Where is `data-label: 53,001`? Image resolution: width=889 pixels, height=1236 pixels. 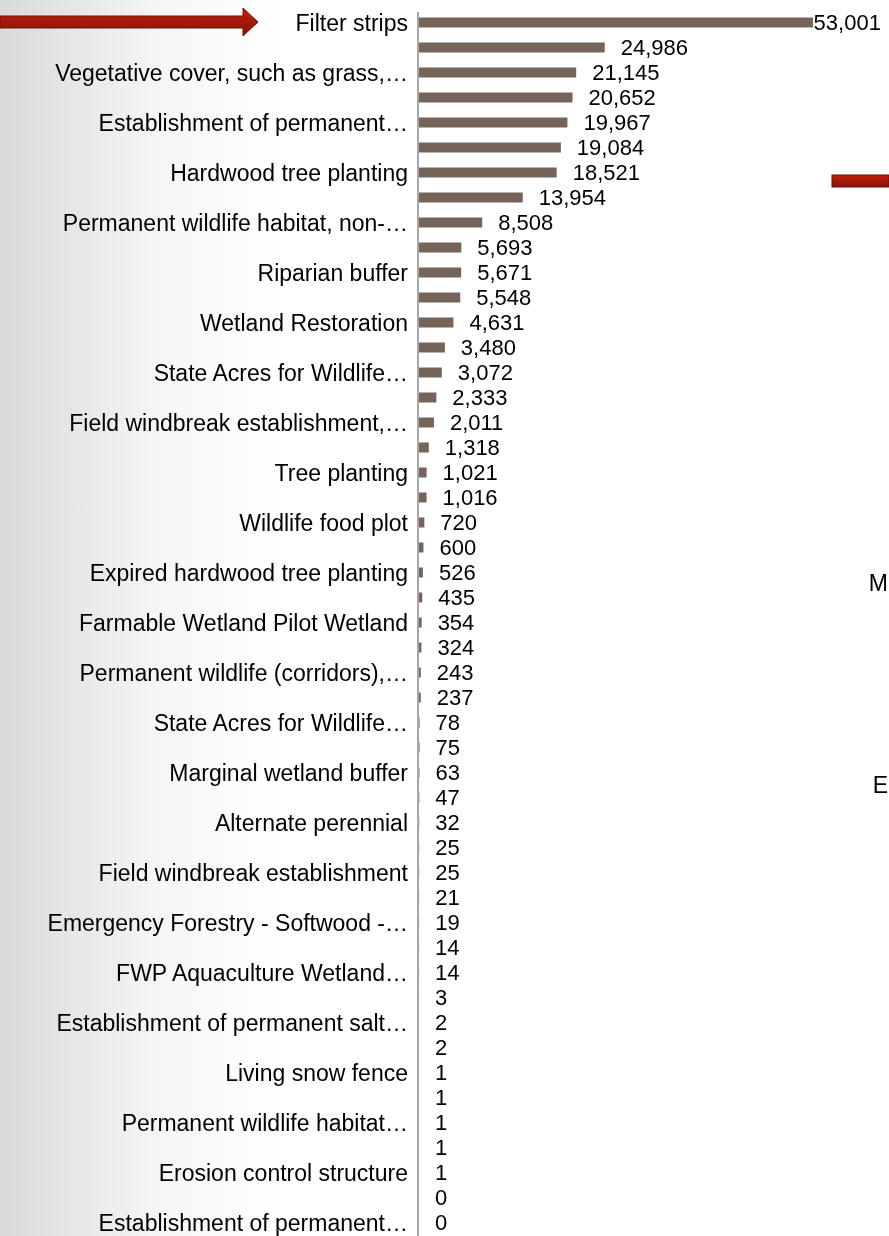
data-label: 53,001 is located at coordinates (847, 22).